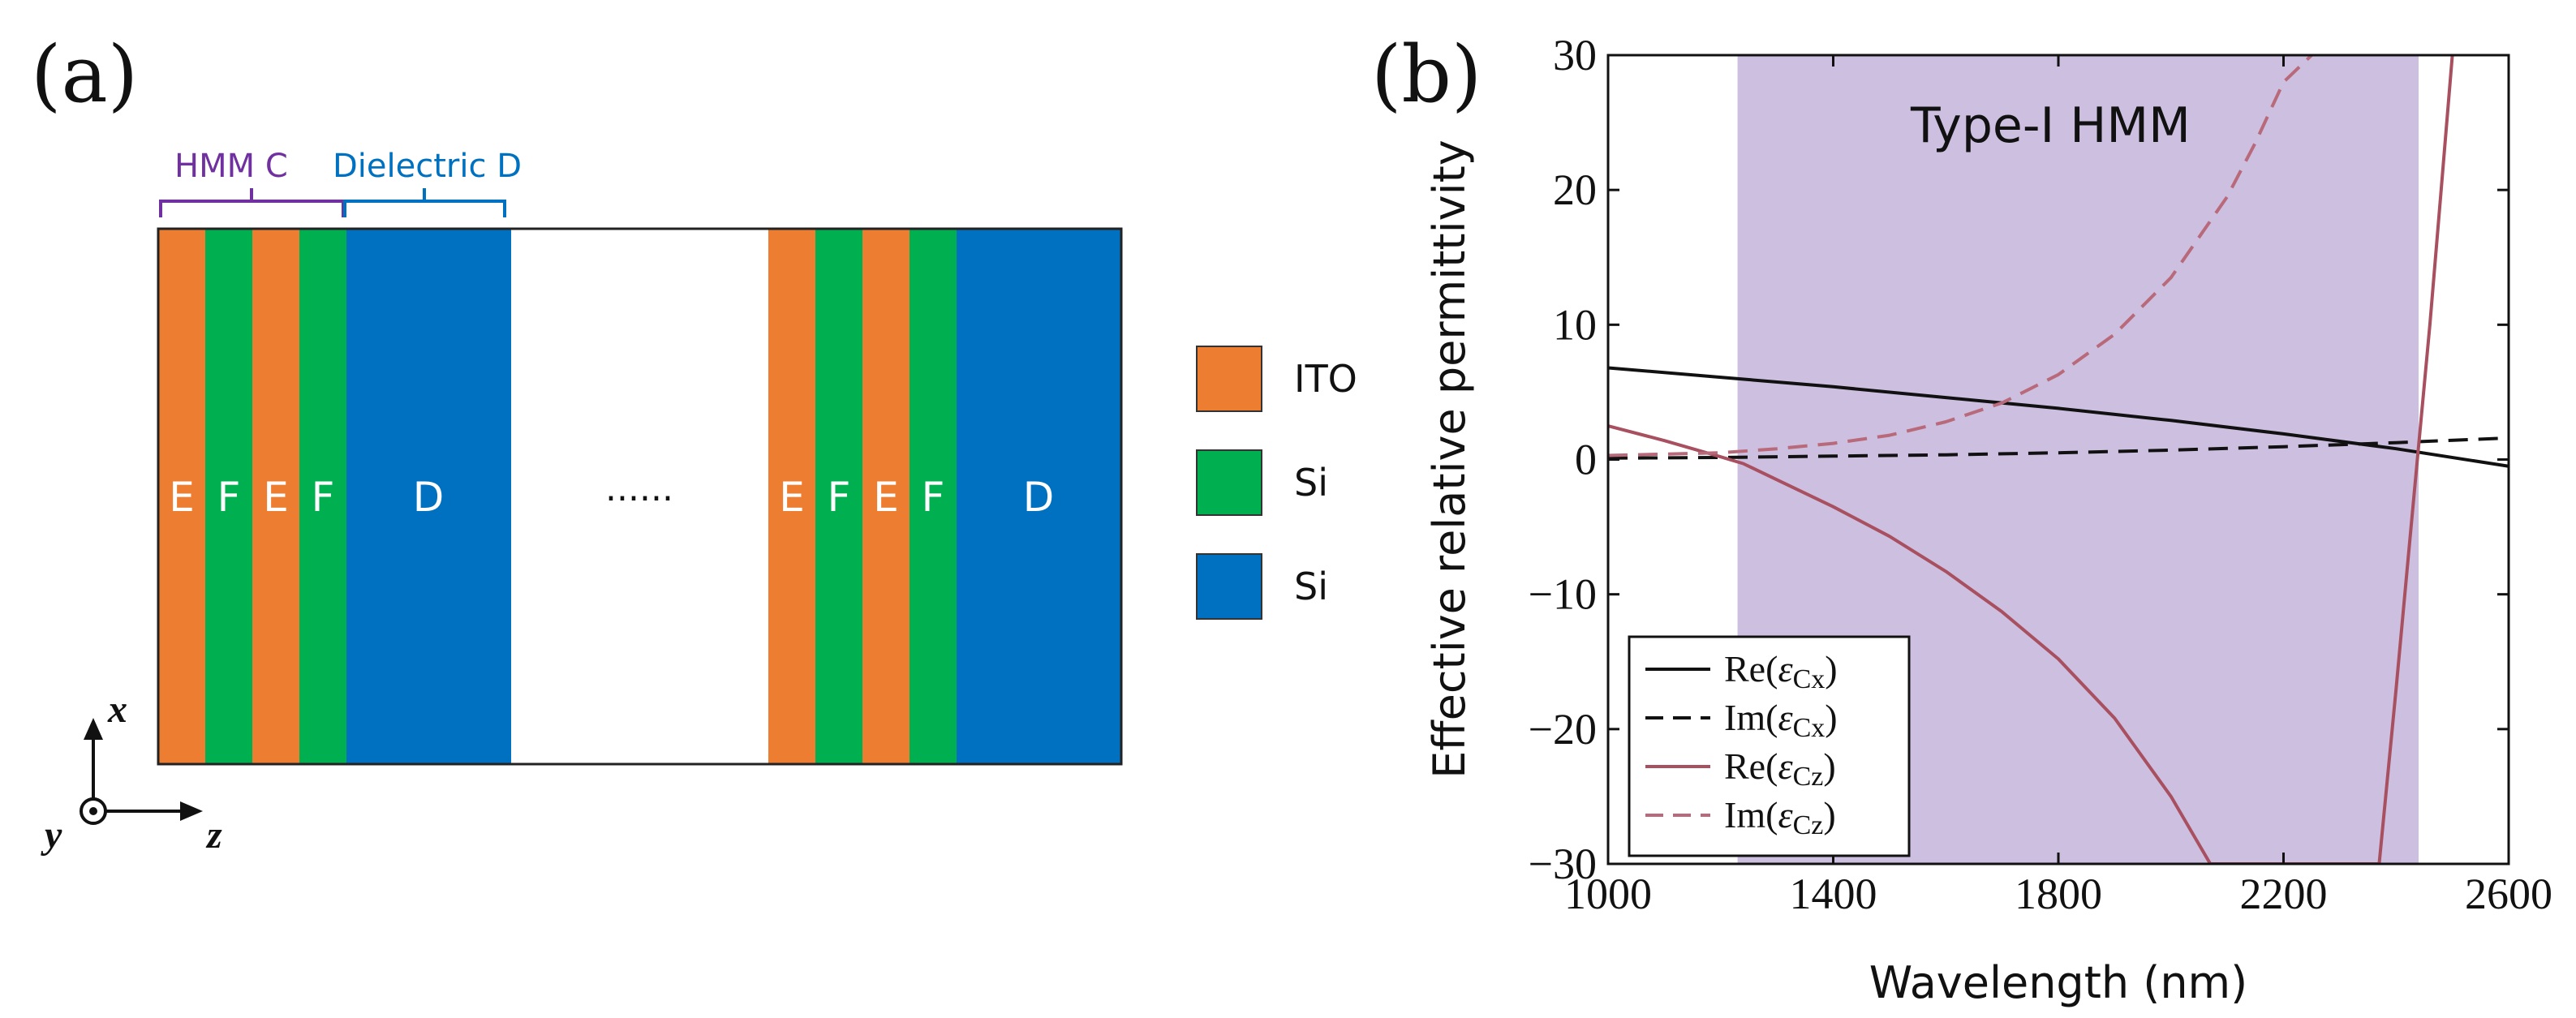 This screenshot has height=1018, width=2576. Describe the element at coordinates (1229, 586) in the screenshot. I see `legend-swatch-si-blue` at that location.